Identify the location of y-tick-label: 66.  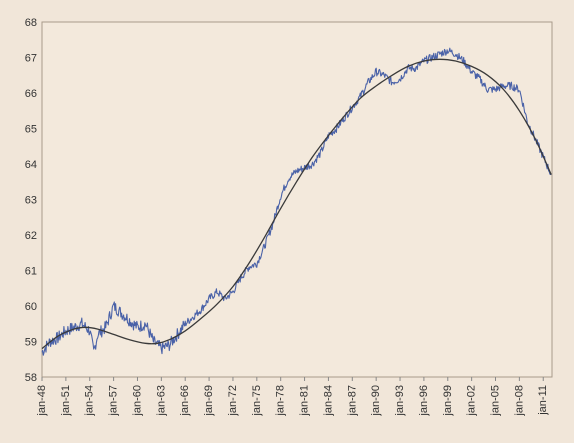
(31, 94).